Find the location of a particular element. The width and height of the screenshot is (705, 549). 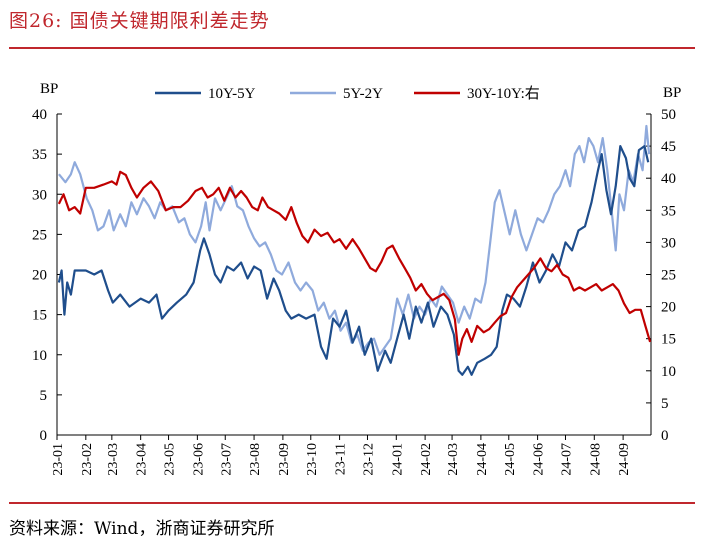

left-y-tick-label: 35 is located at coordinates (39, 155).